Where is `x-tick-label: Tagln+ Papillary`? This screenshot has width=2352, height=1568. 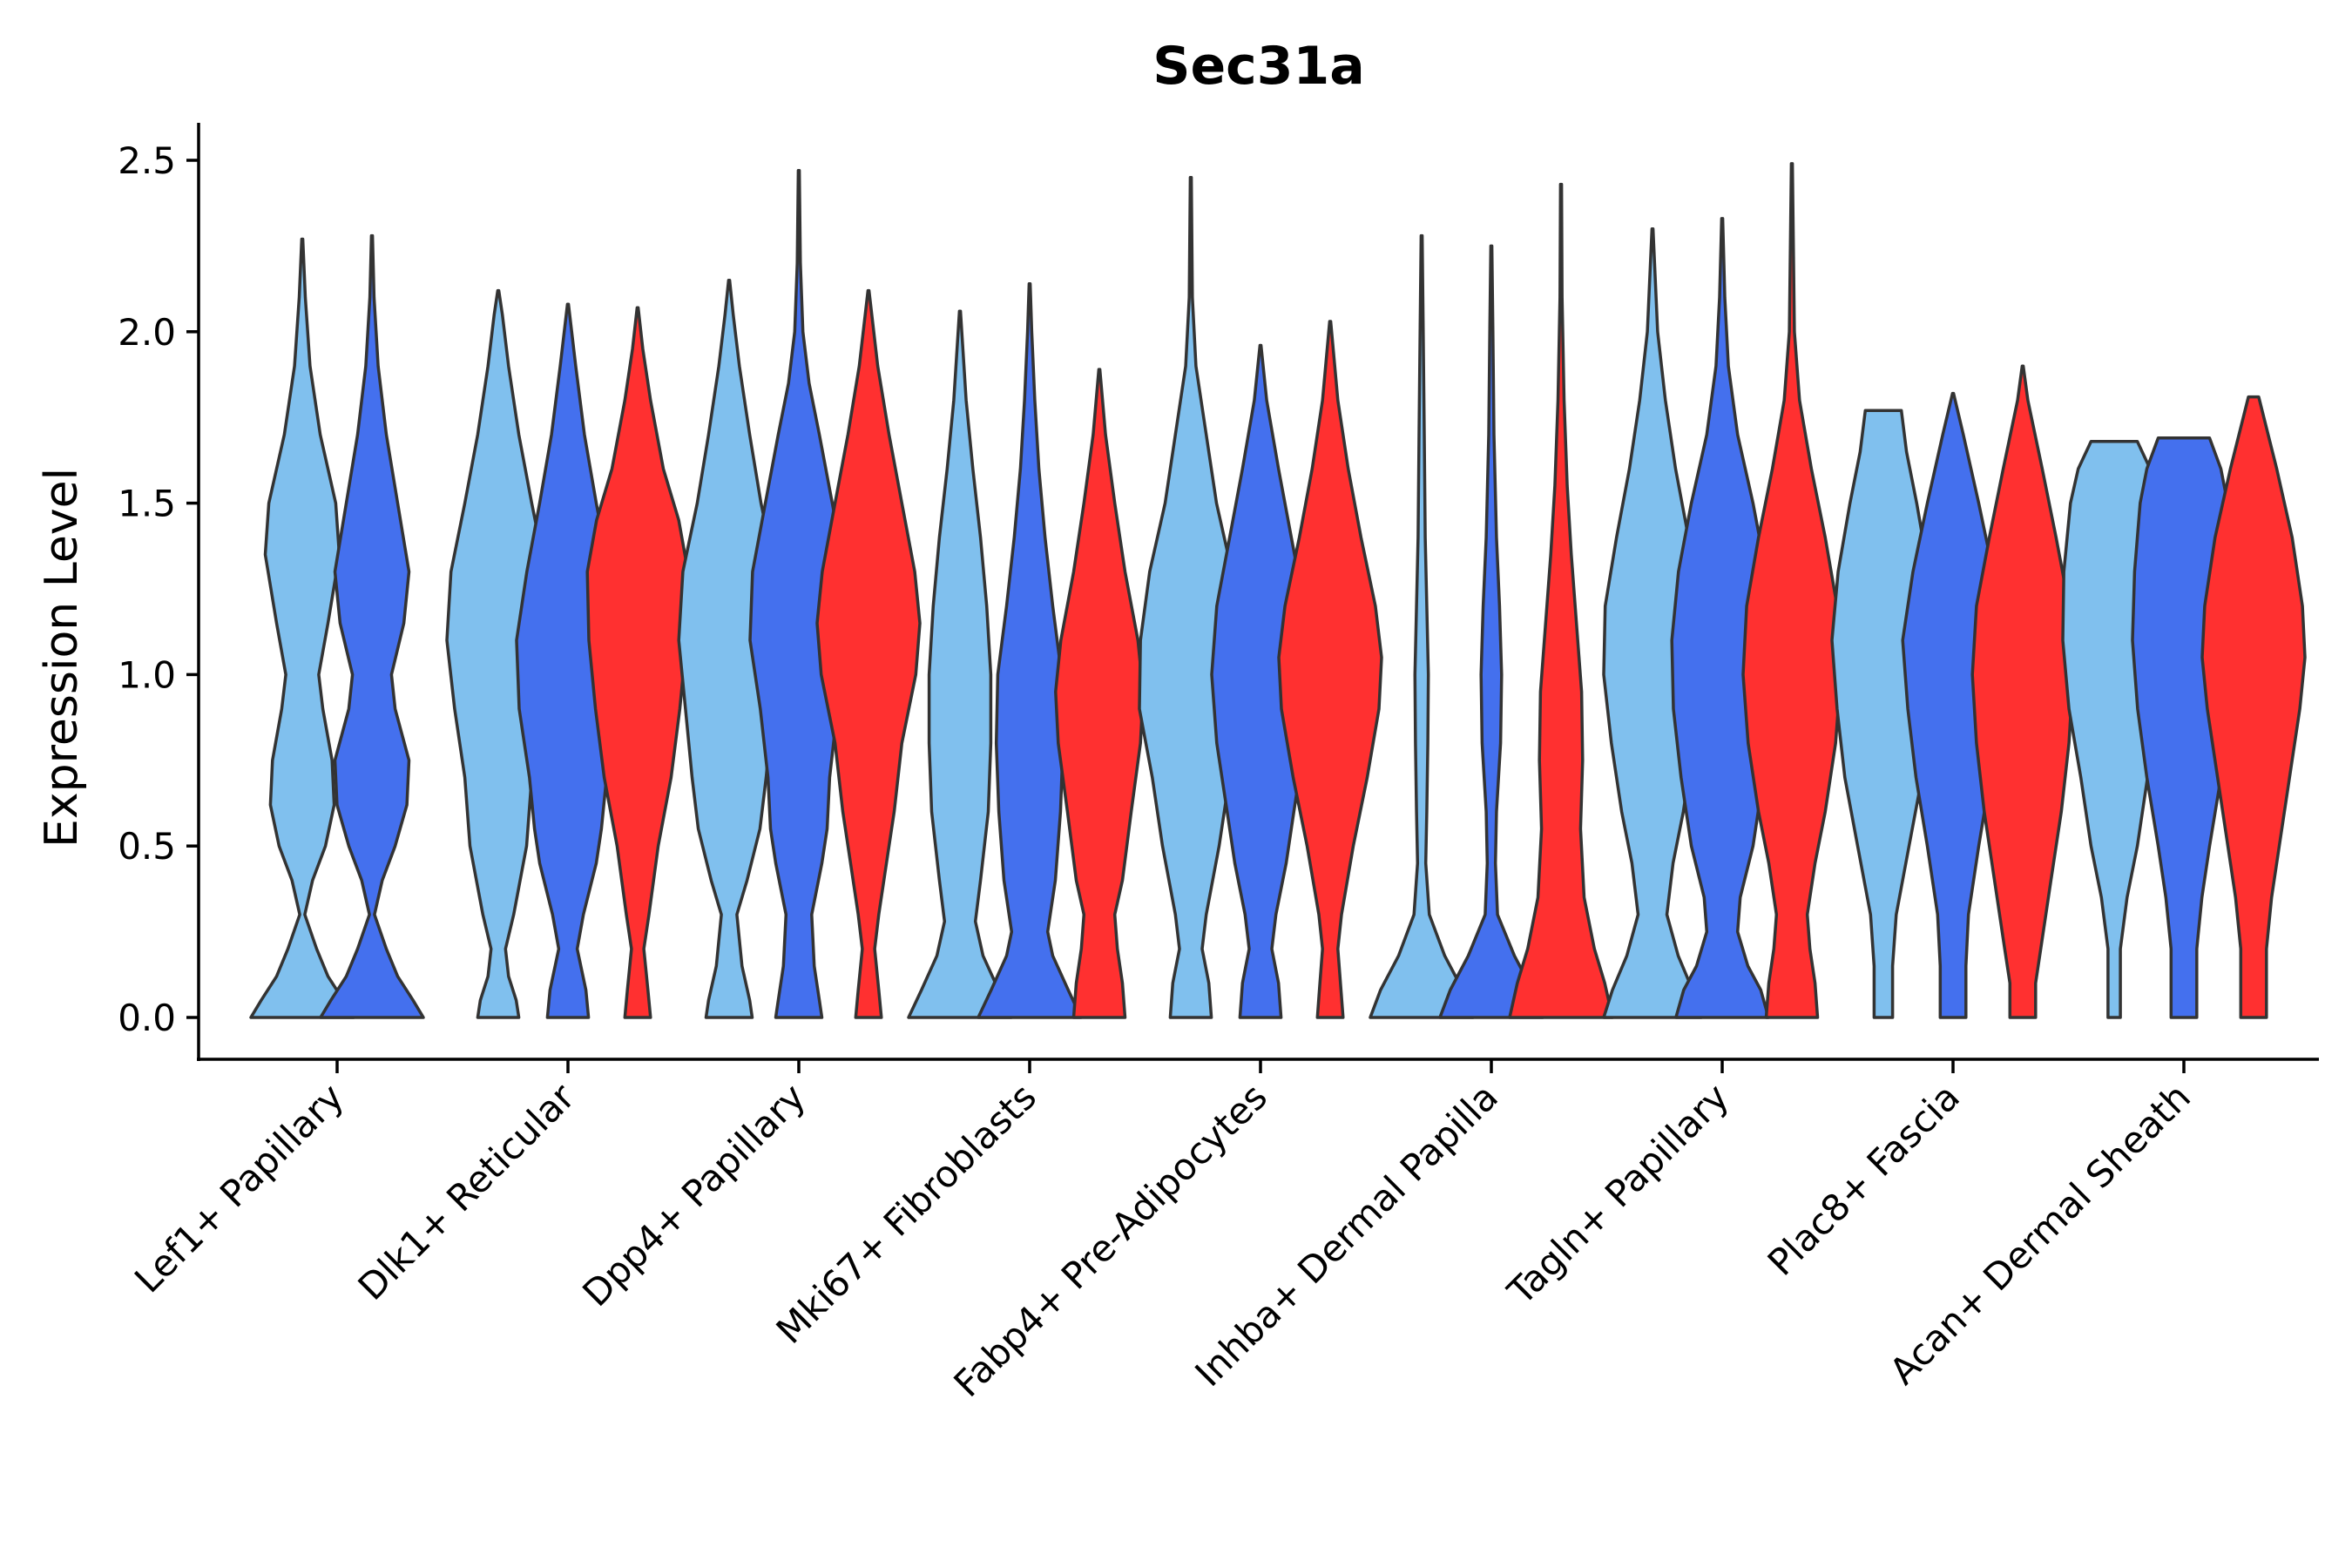
x-tick-label: Tagln+ Papillary is located at coordinates (1618, 1194).